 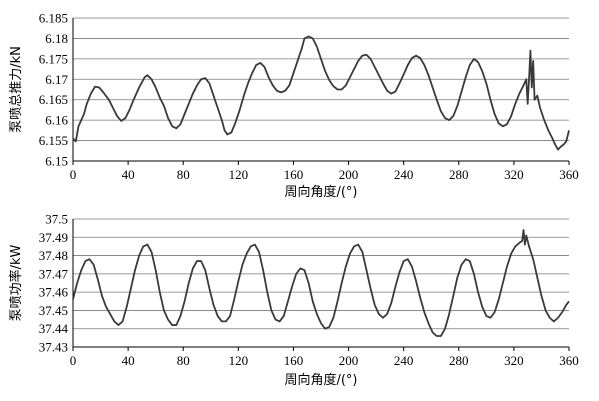 What do you see at coordinates (53, 347) in the screenshot?
I see `y-tick-label: 37.43` at bounding box center [53, 347].